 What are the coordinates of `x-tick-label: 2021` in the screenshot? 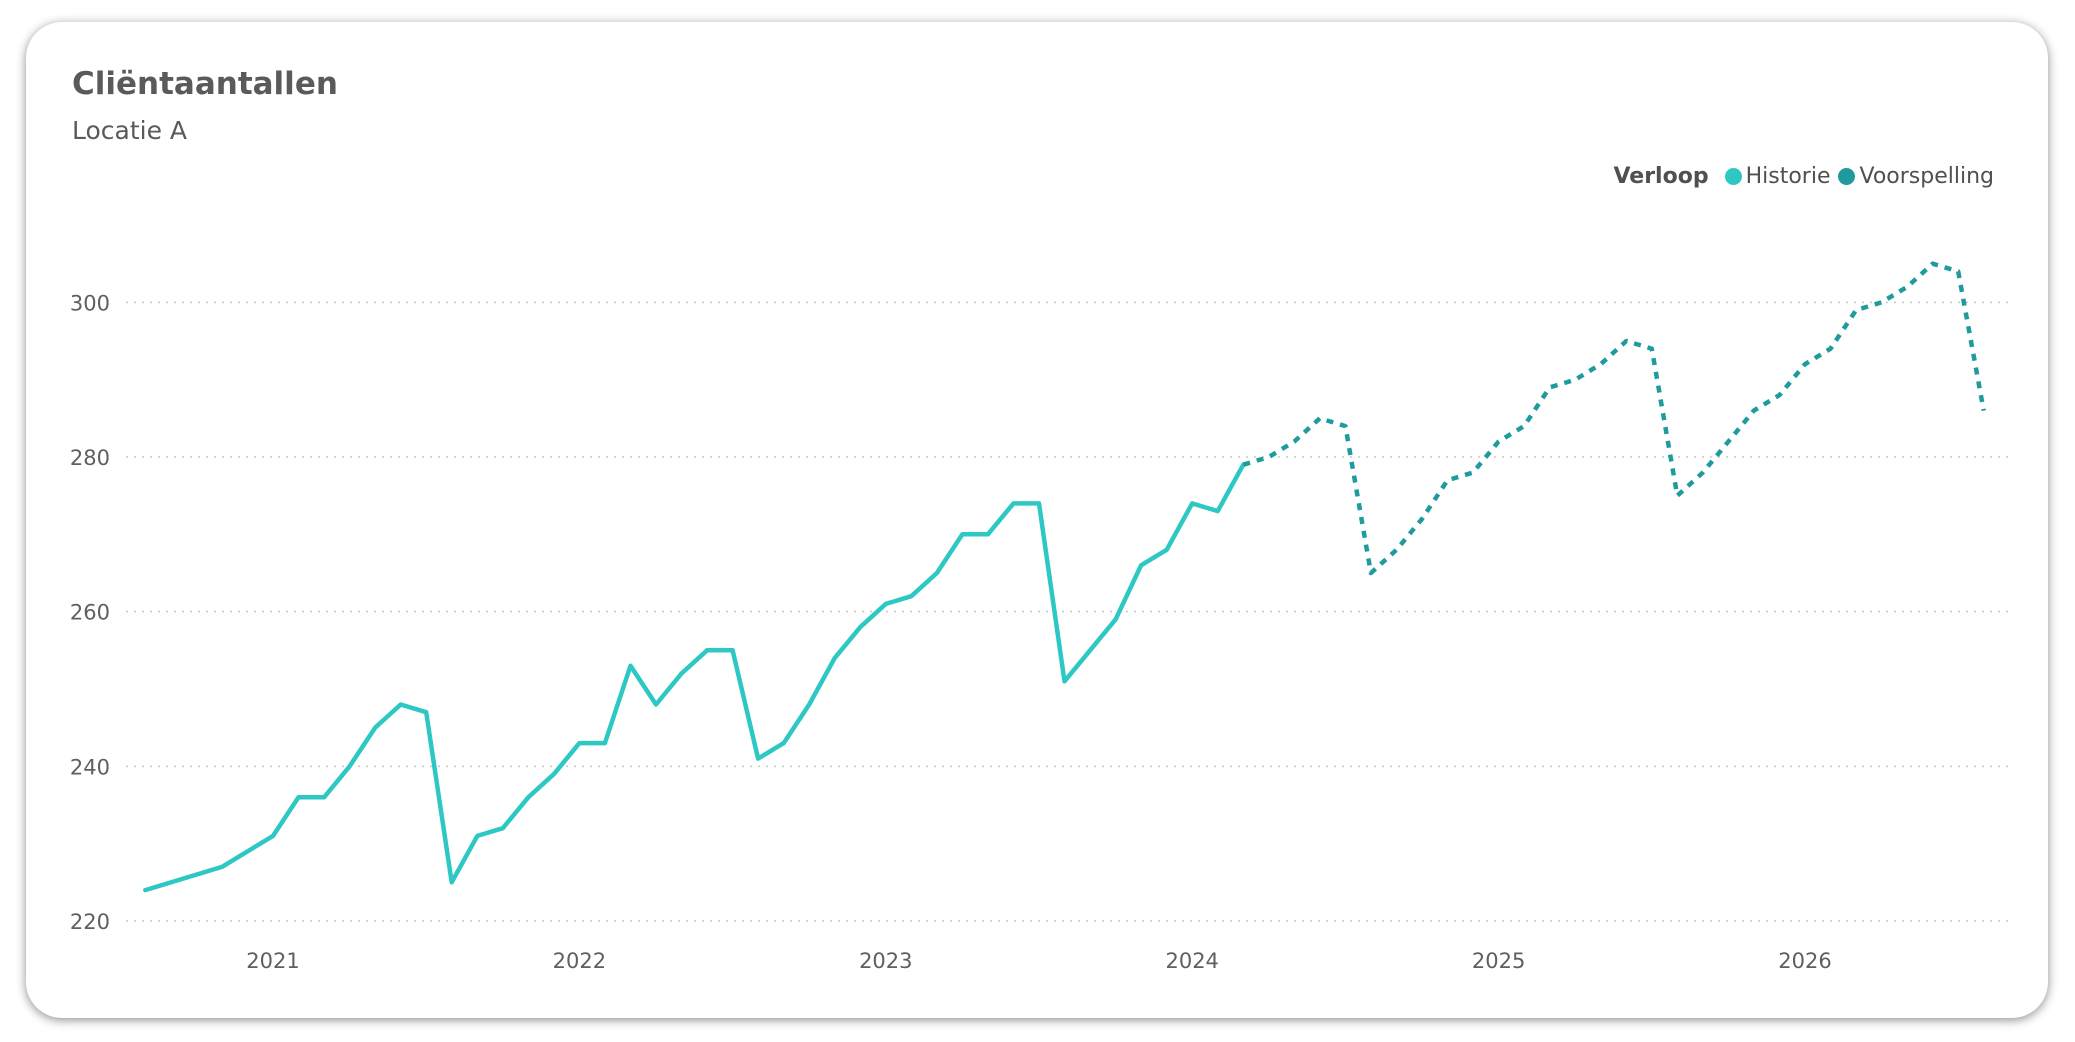 It's located at (272, 961).